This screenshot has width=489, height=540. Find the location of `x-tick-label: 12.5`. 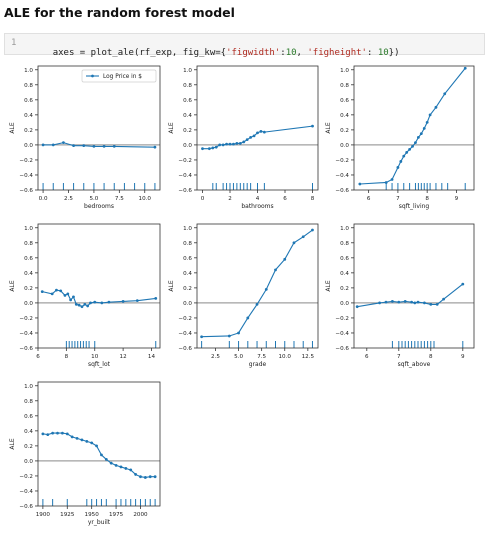

x-tick-label: 12.5 is located at coordinates (308, 357).